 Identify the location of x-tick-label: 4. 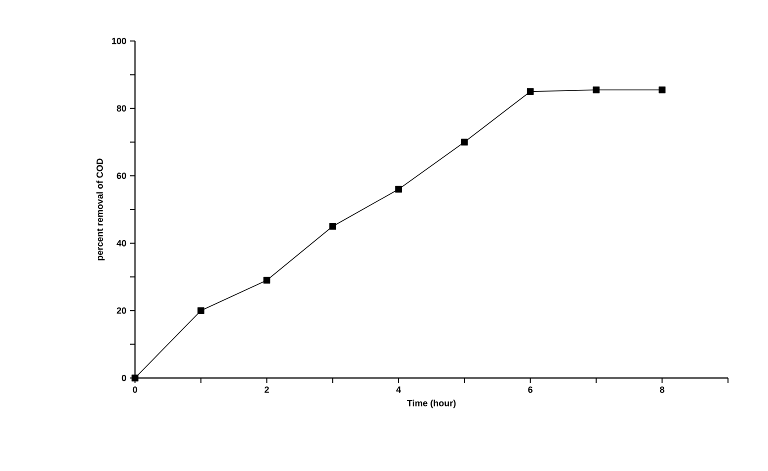
(398, 389).